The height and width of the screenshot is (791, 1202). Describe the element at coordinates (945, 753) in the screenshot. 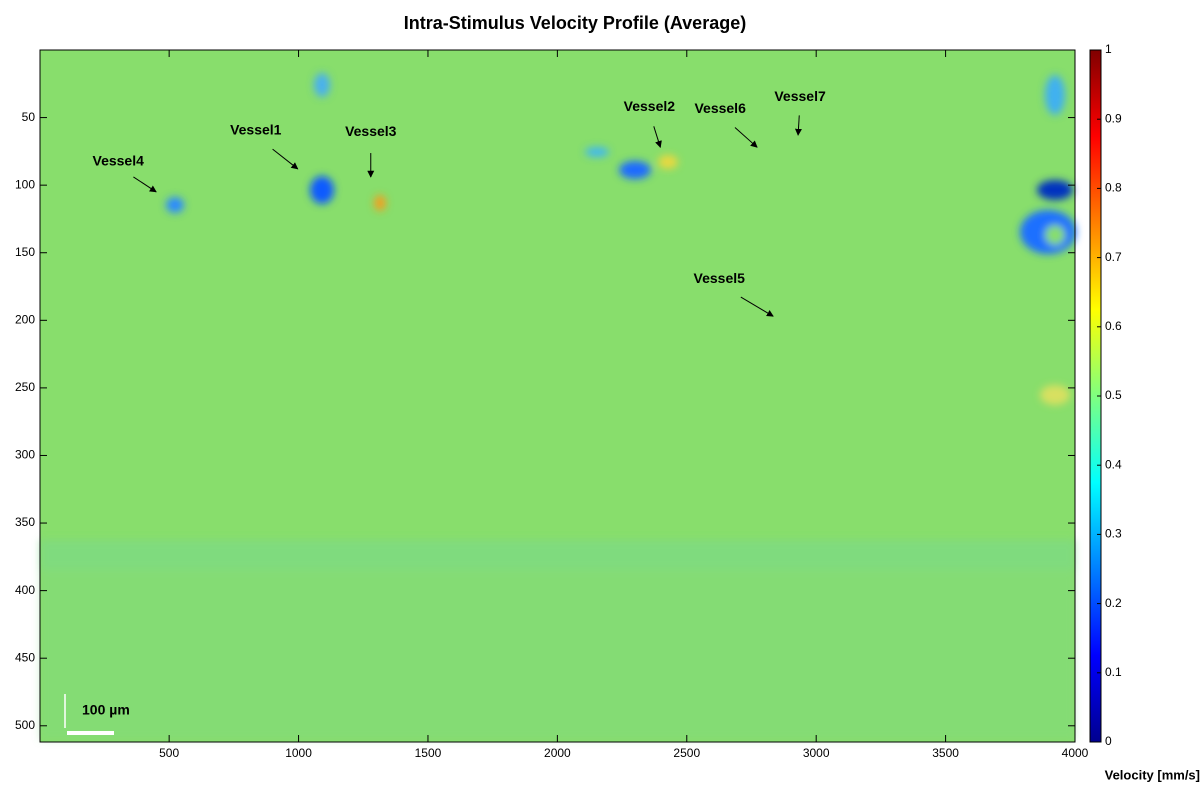

I see `x-tick-label: 3500` at that location.